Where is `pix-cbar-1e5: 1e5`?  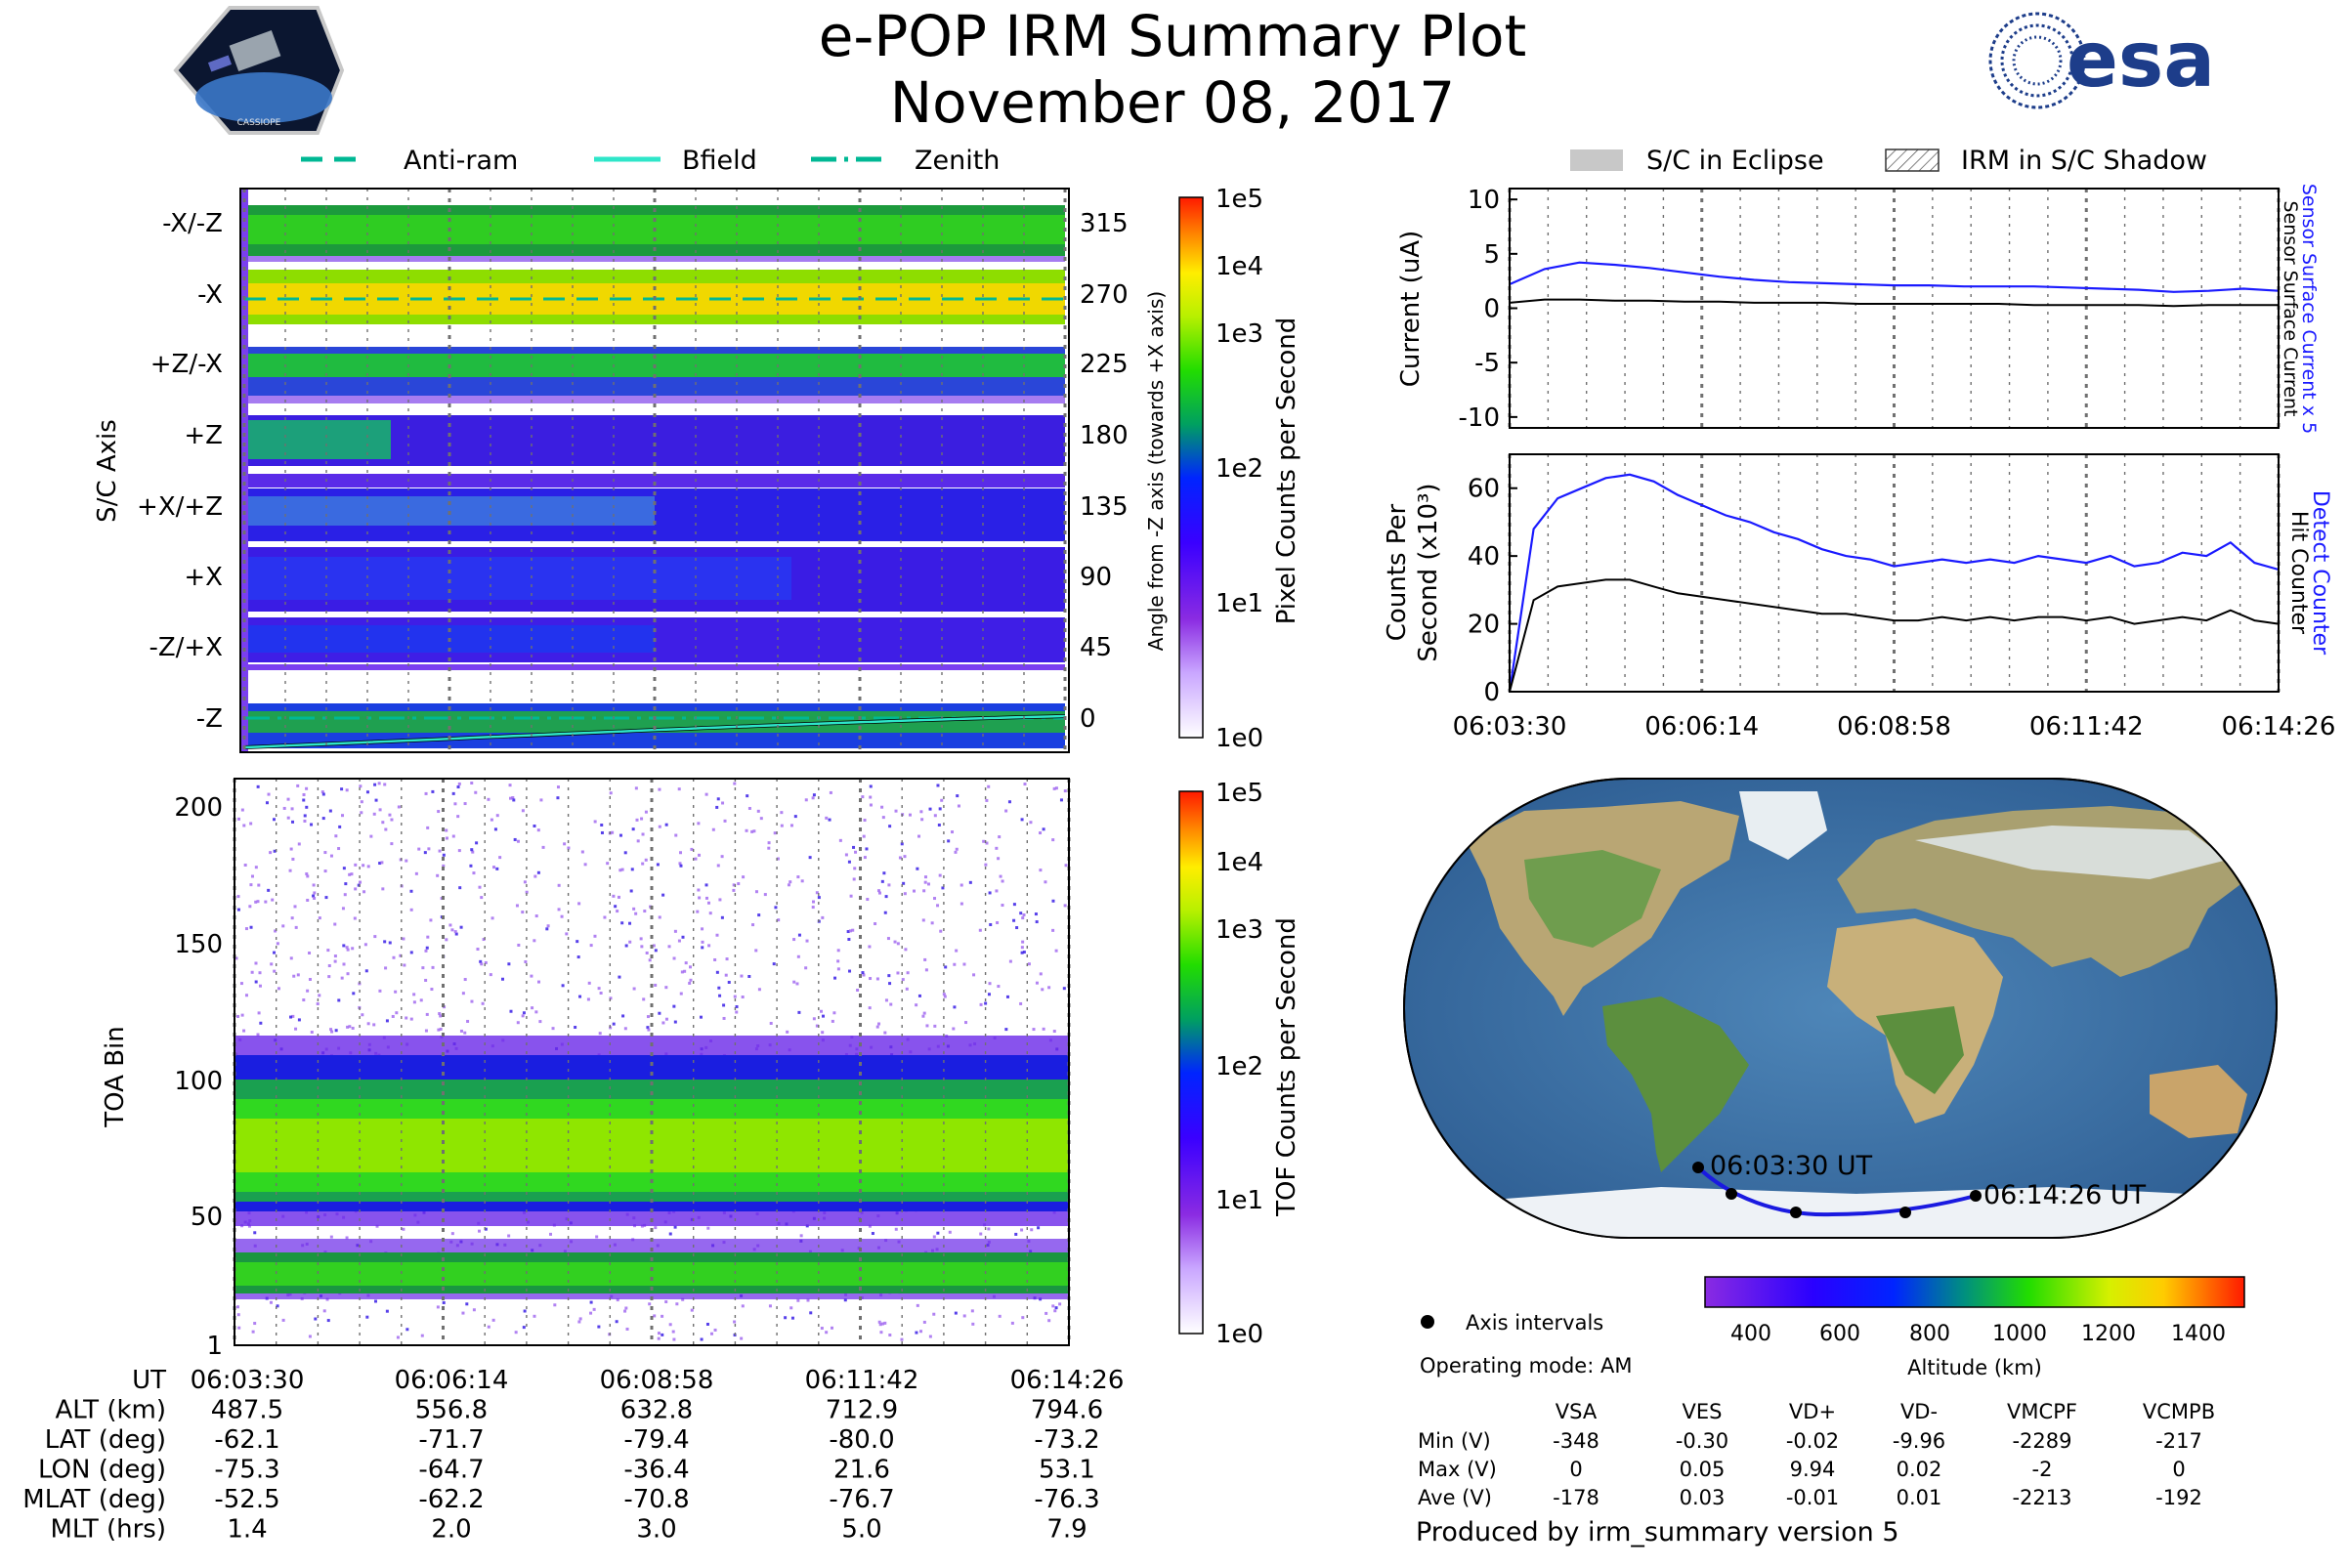 pix-cbar-1e5: 1e5 is located at coordinates (1239, 199).